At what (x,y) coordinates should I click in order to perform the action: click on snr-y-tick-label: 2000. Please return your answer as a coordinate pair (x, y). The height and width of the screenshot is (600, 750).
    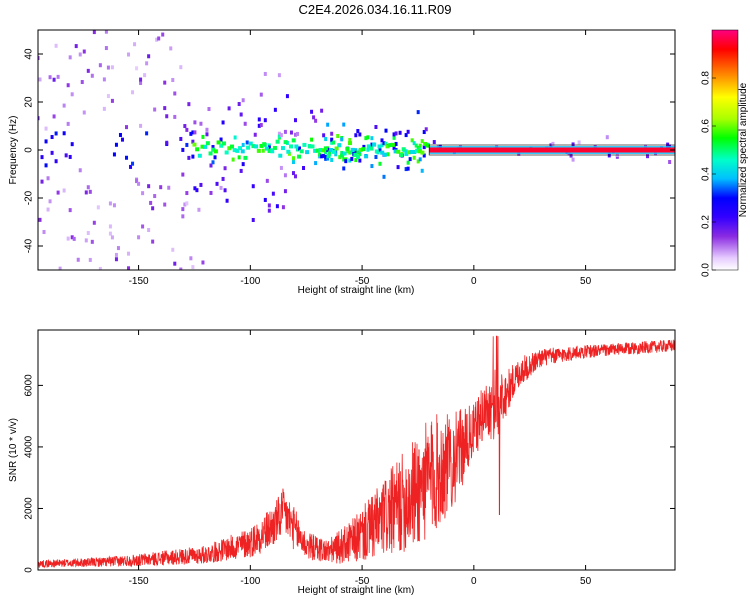
    Looking at the image, I should click on (29, 508).